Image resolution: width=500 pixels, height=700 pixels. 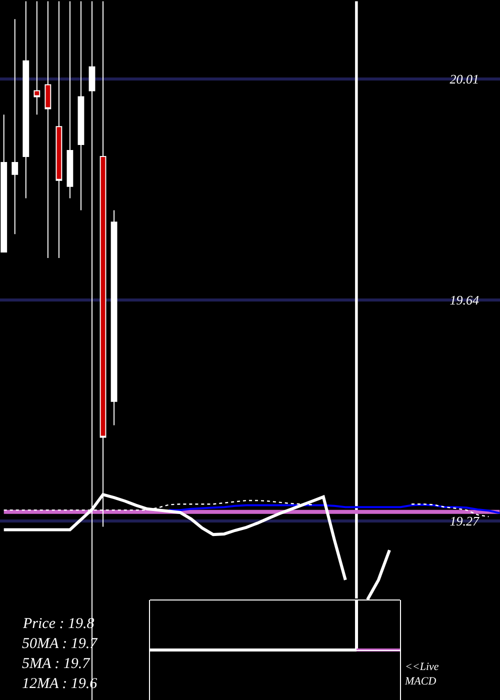 What do you see at coordinates (421, 674) in the screenshot?
I see `annotation: <<Live MACD` at bounding box center [421, 674].